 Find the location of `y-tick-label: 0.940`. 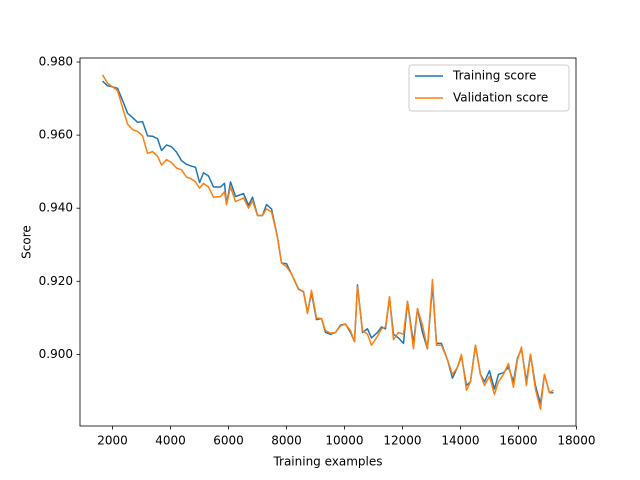

y-tick-label: 0.940 is located at coordinates (56, 208).